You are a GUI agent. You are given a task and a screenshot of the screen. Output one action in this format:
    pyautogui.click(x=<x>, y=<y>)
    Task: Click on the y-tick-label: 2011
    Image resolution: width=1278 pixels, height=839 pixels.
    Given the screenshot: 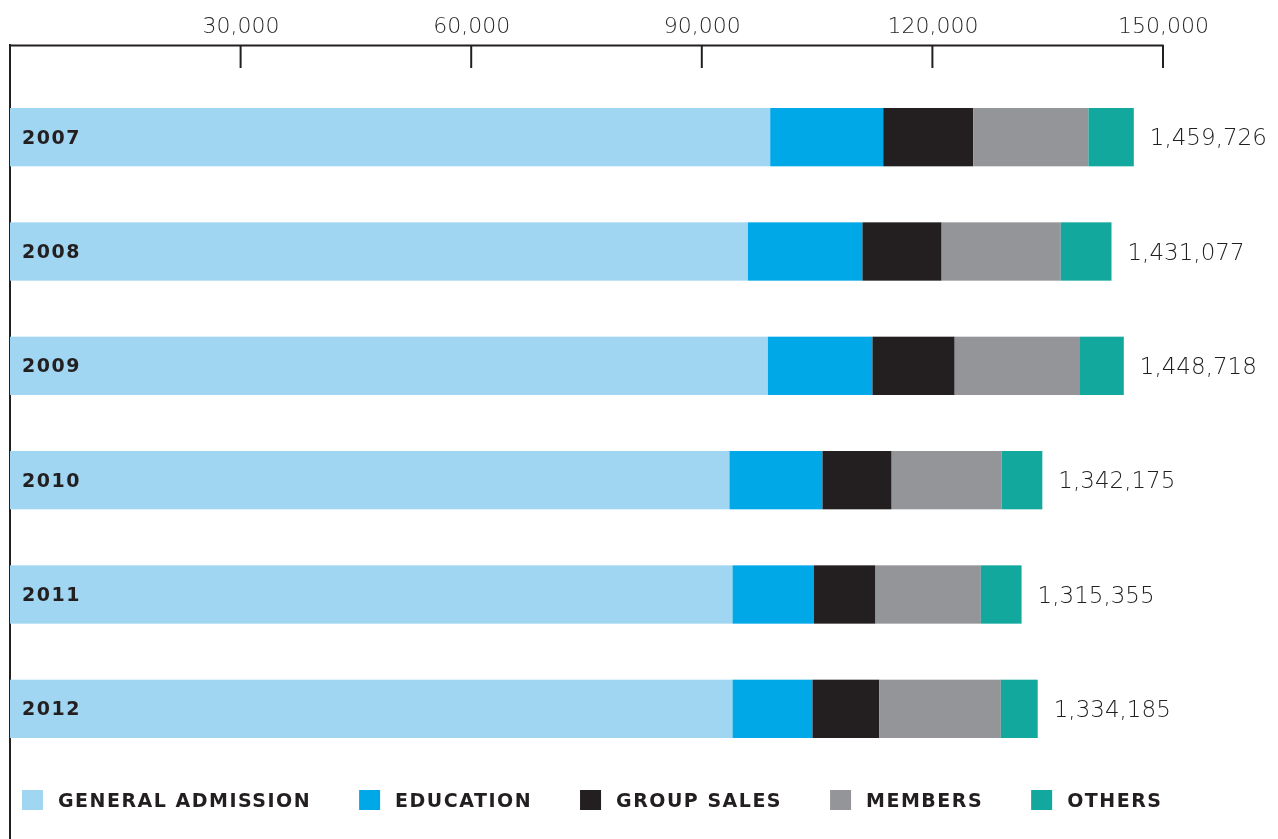 What is the action you would take?
    pyautogui.click(x=51, y=594)
    